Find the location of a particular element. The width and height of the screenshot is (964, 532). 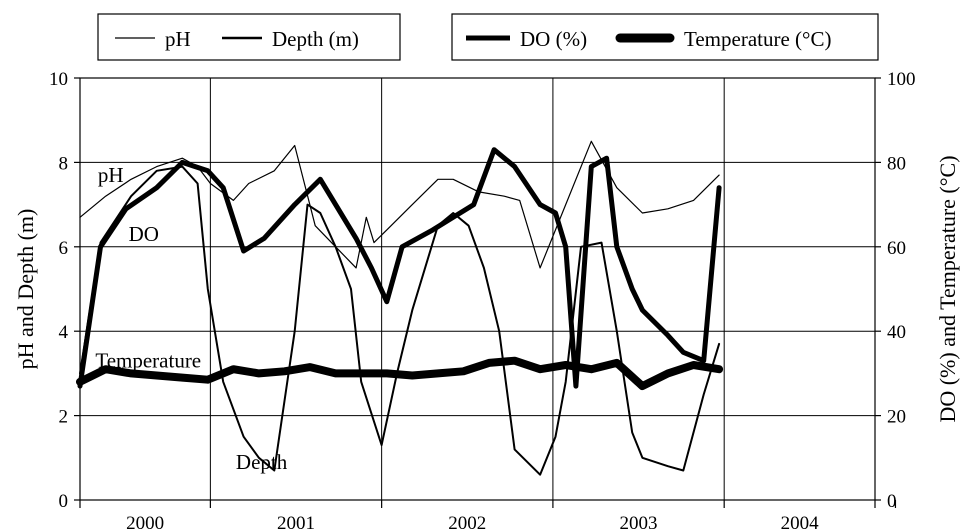

left-axis-label: pH and Depth (m) is located at coordinates (25, 289).